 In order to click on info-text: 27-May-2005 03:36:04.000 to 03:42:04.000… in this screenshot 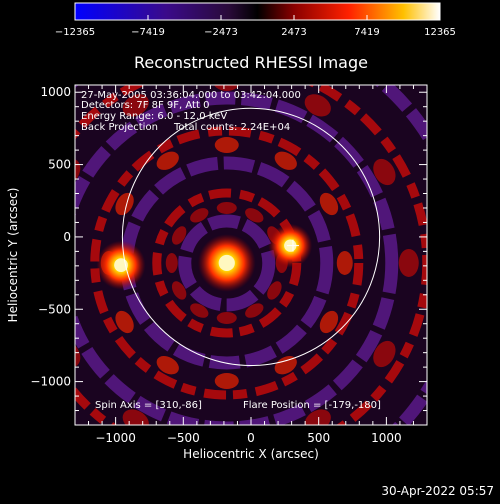, I will do `click(191, 111)`.